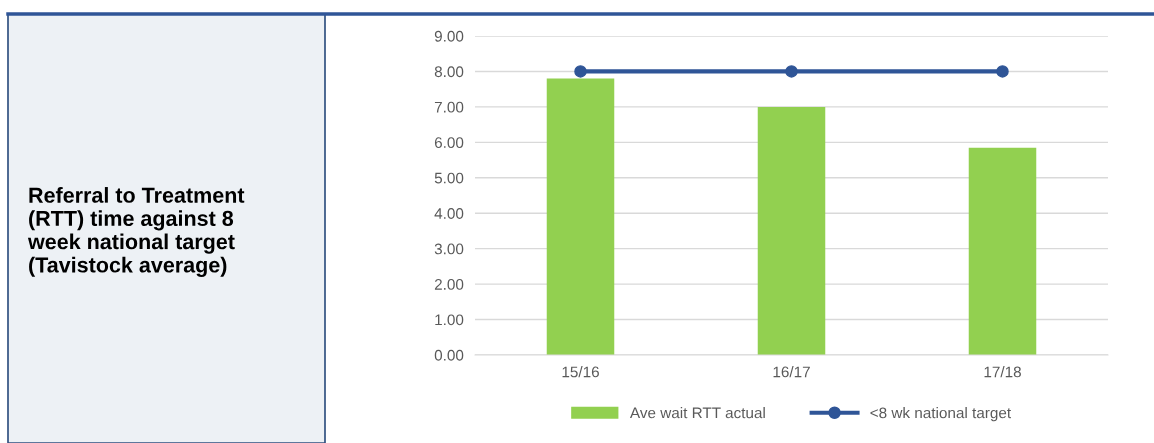 This screenshot has height=443, width=1154. What do you see at coordinates (1002, 372) in the screenshot?
I see `x-tick-label: 17/18` at bounding box center [1002, 372].